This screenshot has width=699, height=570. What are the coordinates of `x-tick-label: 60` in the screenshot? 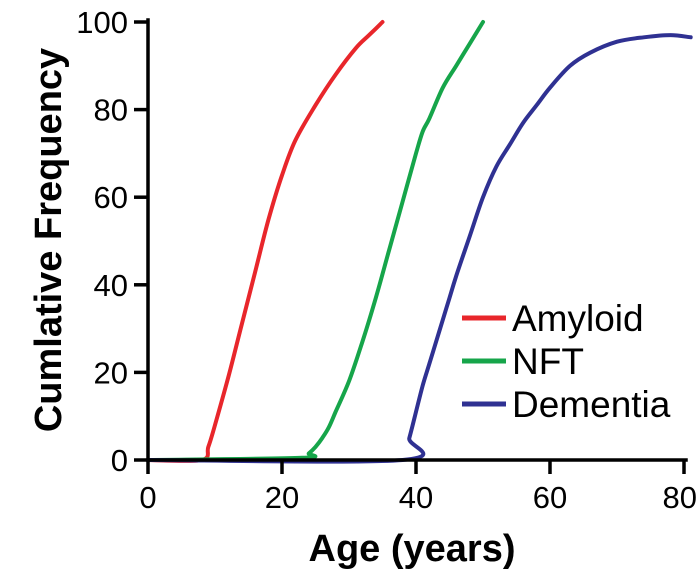 It's located at (550, 497).